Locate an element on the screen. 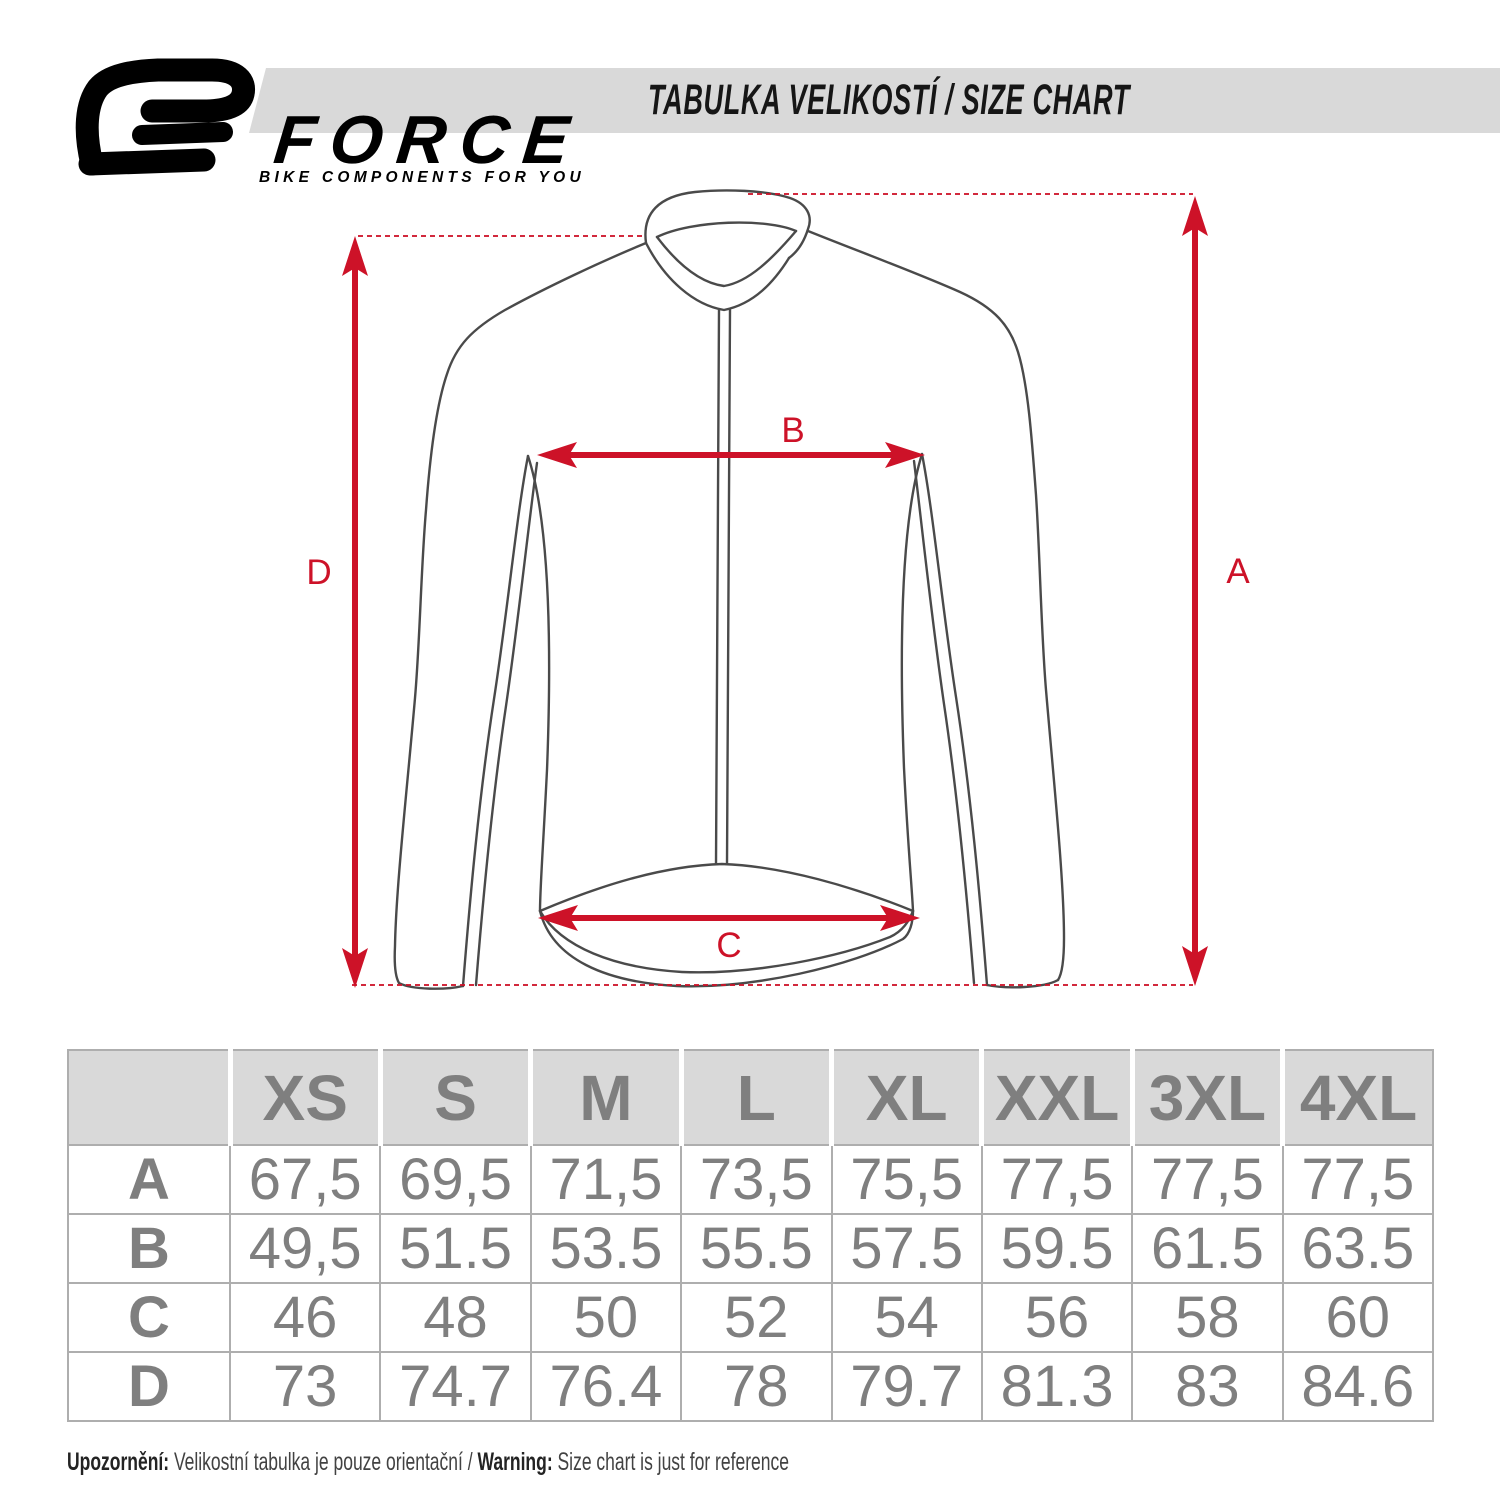  table-cell: 55.5 is located at coordinates (756, 1248).